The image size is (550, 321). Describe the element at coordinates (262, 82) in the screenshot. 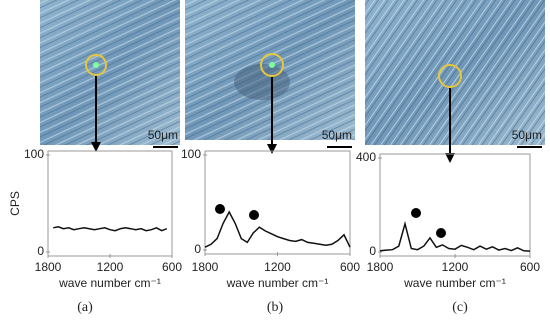

I see `stain` at that location.